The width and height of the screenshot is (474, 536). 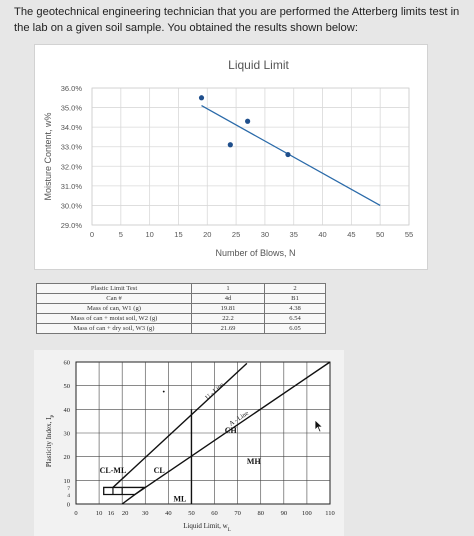 I want to click on x-tick-label: 80, so click(x=260, y=513).